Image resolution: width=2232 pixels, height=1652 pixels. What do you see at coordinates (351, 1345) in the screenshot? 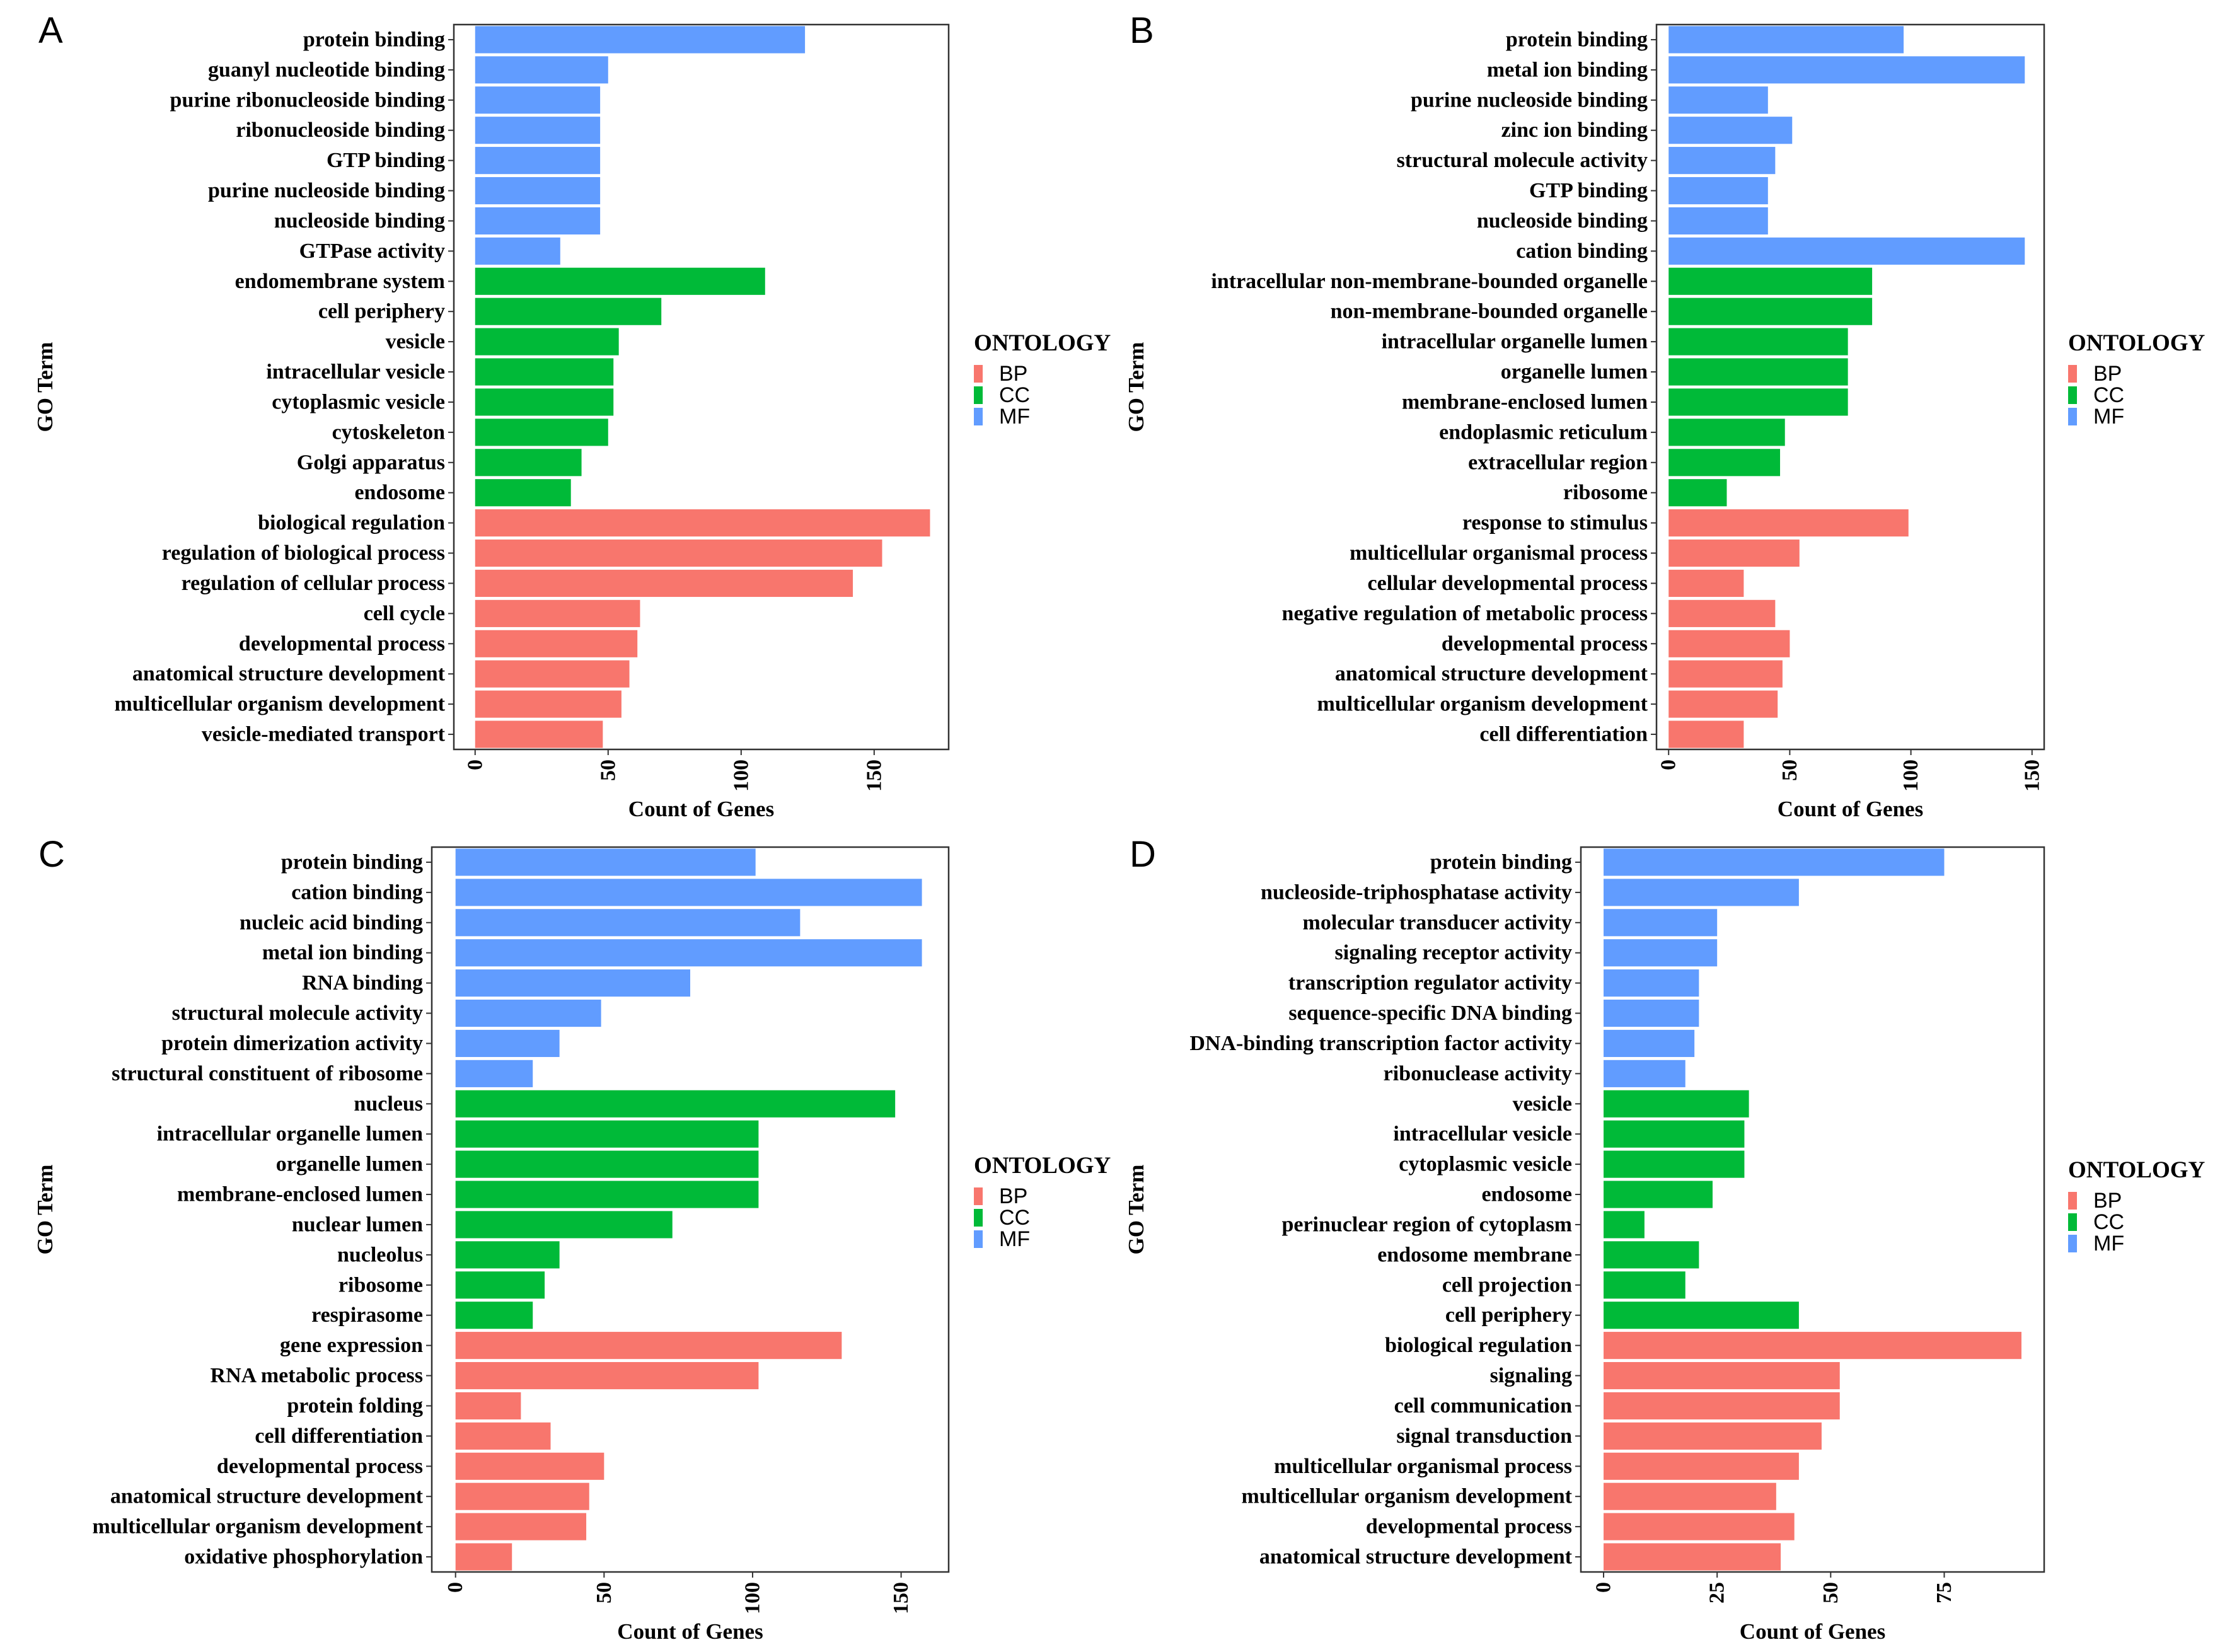
I see `go-term-label: gene expression` at bounding box center [351, 1345].